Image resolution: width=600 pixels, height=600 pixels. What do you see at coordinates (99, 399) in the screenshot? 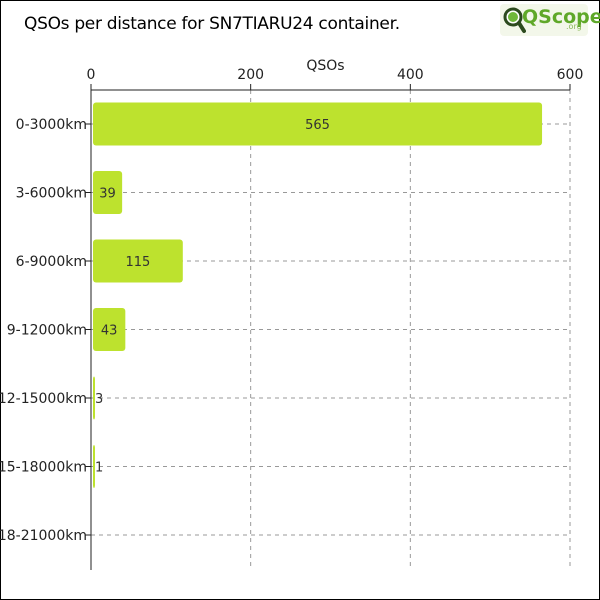
I see `data-label: 3` at bounding box center [99, 399].